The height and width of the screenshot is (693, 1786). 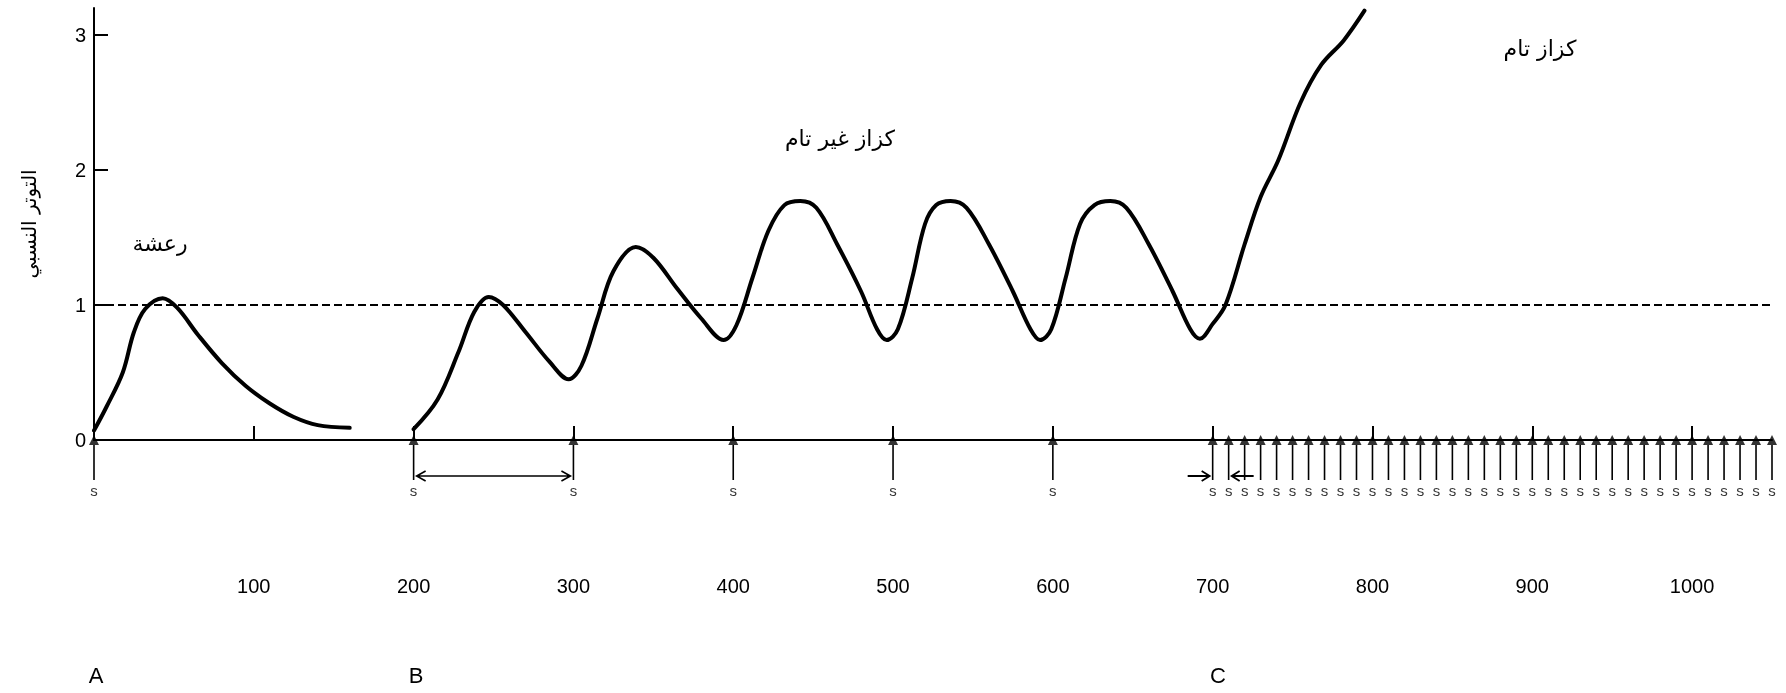 What do you see at coordinates (96, 675) in the screenshot?
I see `text: A` at bounding box center [96, 675].